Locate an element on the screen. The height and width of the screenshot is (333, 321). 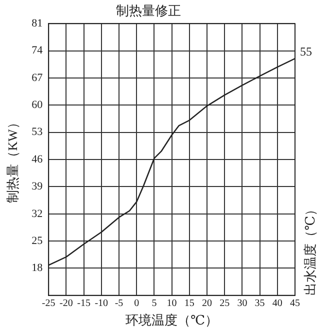
y-tick-label: 25 is located at coordinates (38, 240).